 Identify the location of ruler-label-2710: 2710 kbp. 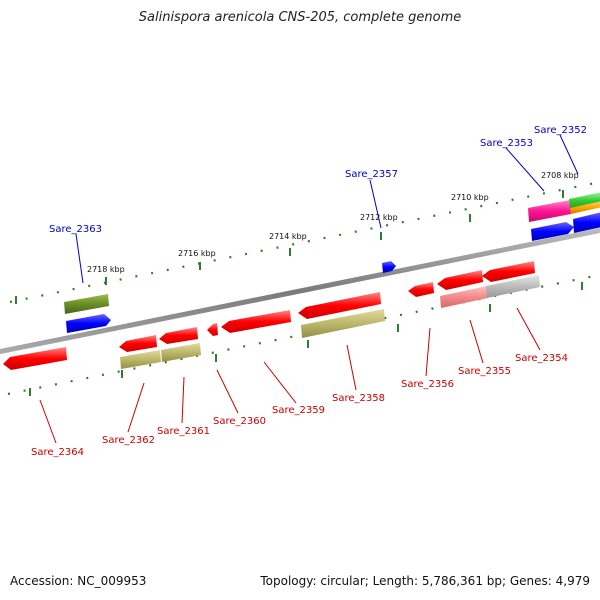
(470, 197).